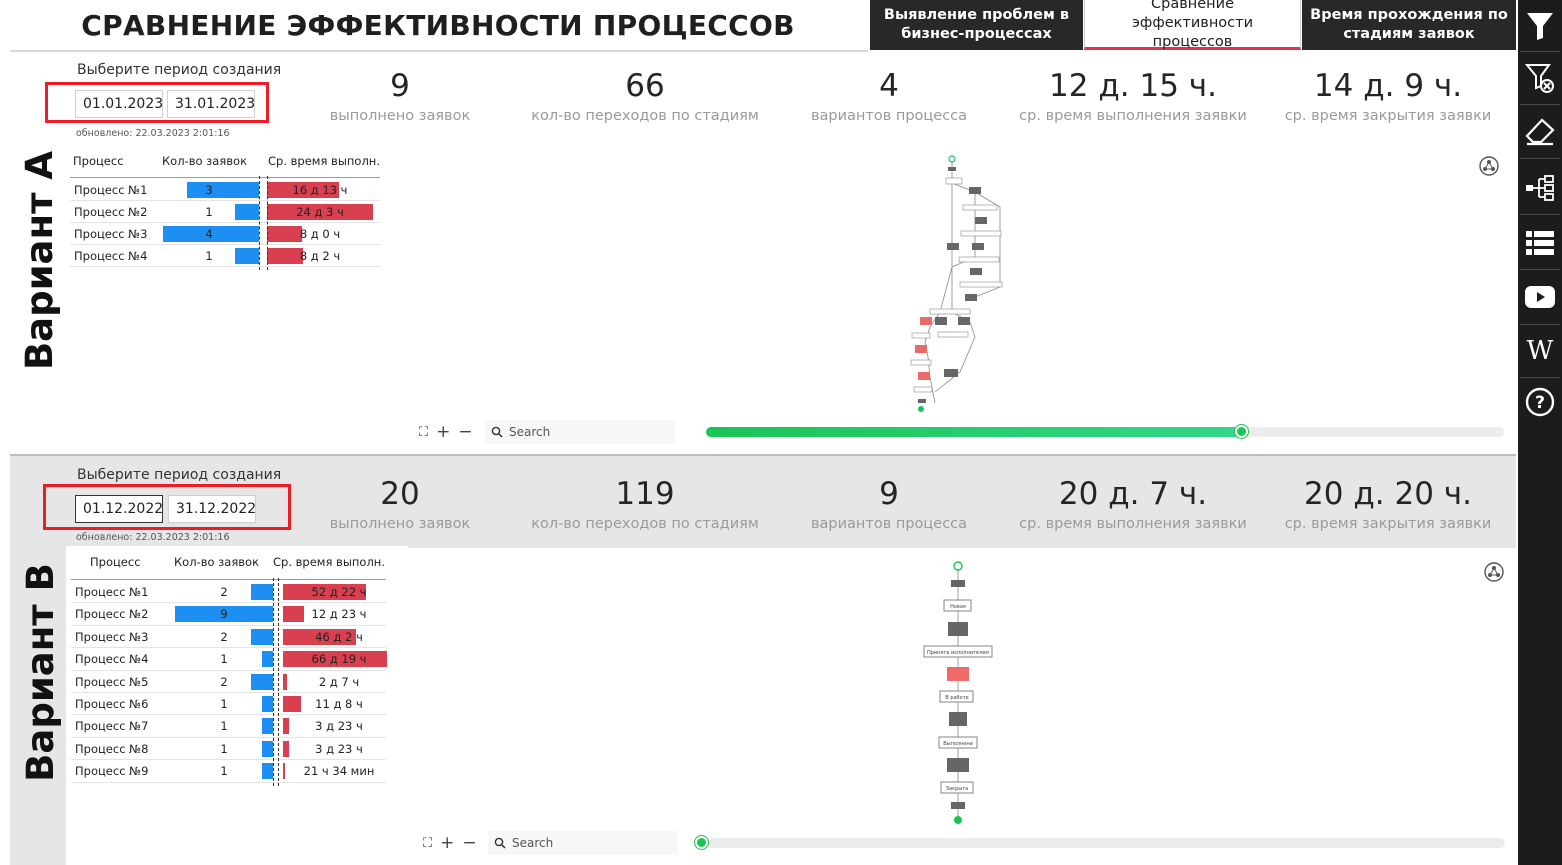 The width and height of the screenshot is (1562, 865). What do you see at coordinates (228, 771) in the screenshot?
I see `table-row: Процесс №9 1 21 ч 34 мин` at bounding box center [228, 771].